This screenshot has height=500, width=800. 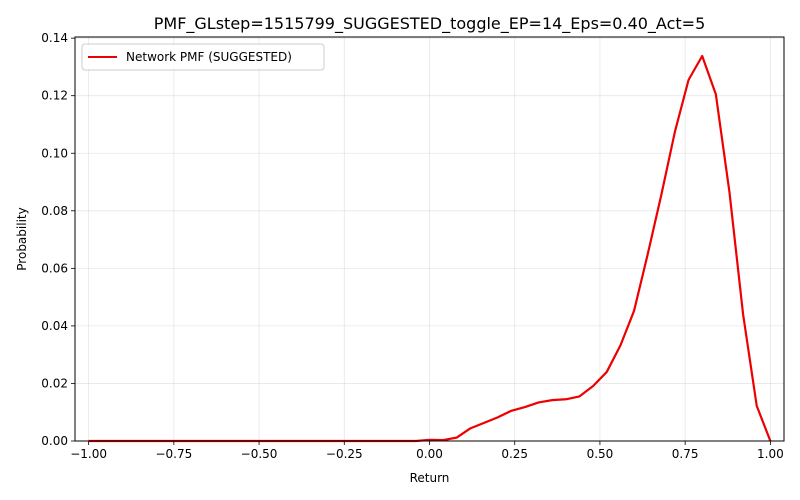 What do you see at coordinates (429, 454) in the screenshot?
I see `x-tick-label: 0.00` at bounding box center [429, 454].